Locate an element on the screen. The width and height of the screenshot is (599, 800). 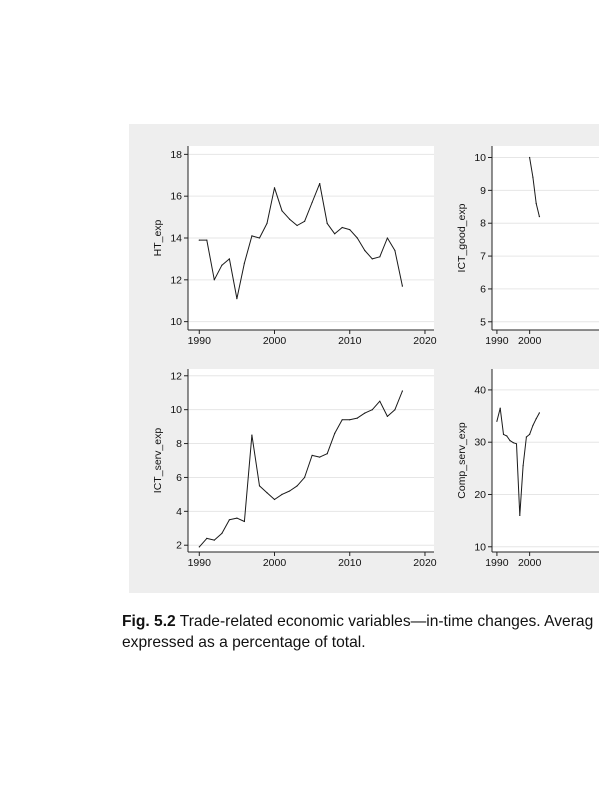
y-axis-title: ICT_good_exp is located at coordinates (462, 237).